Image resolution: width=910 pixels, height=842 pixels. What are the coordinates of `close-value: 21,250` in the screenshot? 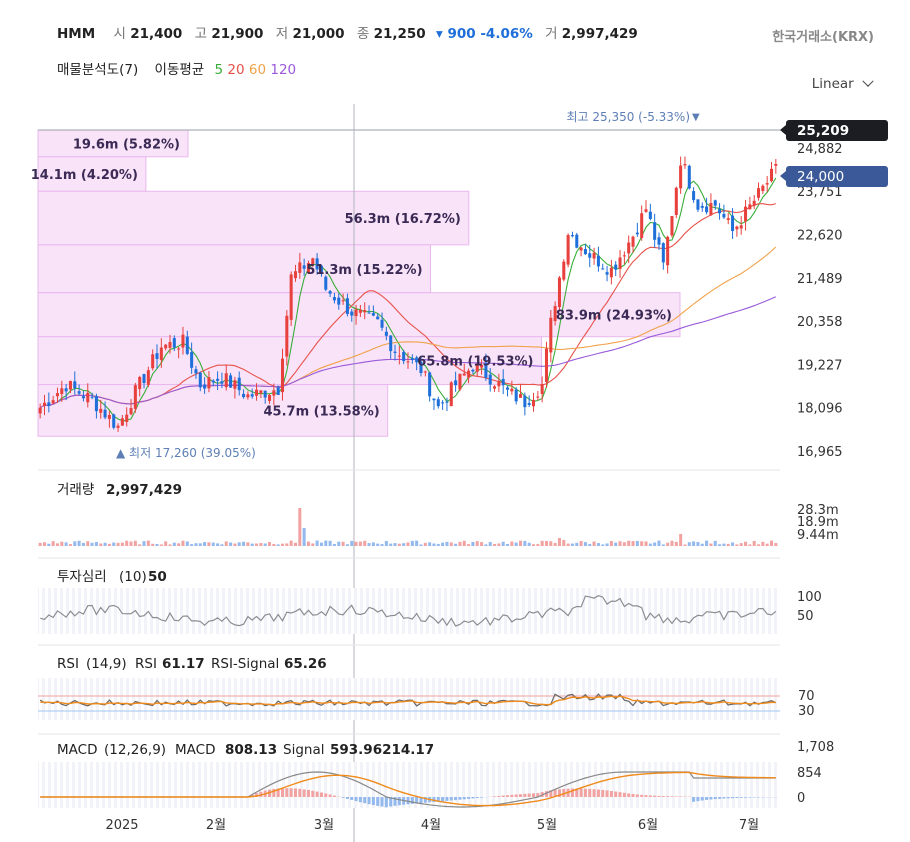 It's located at (399, 34).